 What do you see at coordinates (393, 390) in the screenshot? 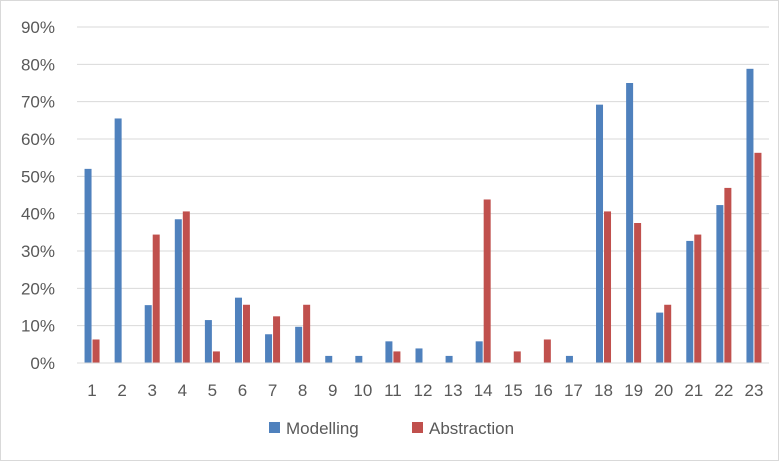
I see `x-tick-label: 11` at bounding box center [393, 390].